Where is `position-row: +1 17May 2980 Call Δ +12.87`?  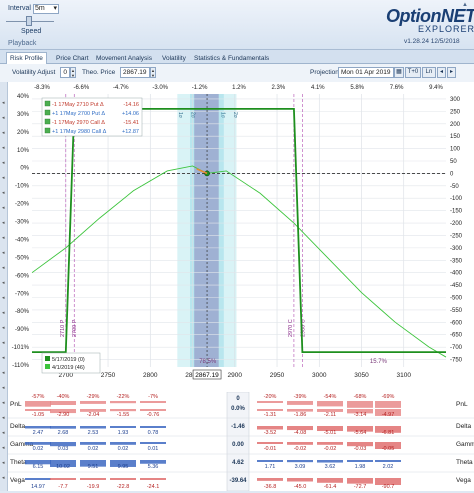
position-row: +1 17May 2980 Call Δ +12.87 is located at coordinates (91, 131).